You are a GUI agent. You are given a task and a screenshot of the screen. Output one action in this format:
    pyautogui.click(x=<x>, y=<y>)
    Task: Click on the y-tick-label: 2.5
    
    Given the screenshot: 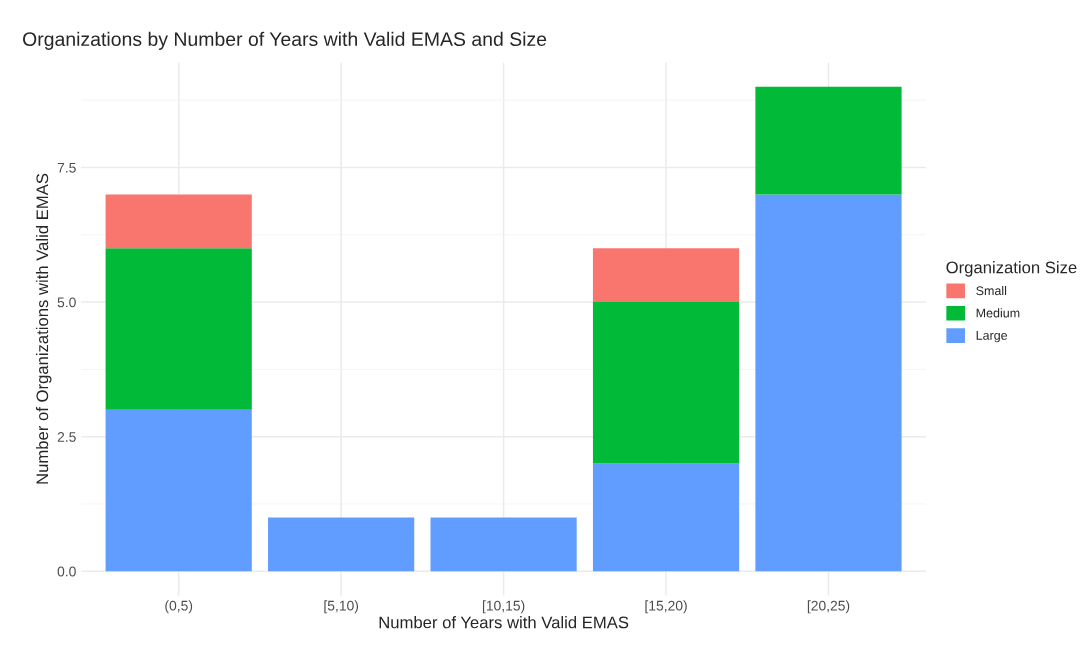 What is the action you would take?
    pyautogui.click(x=66, y=437)
    